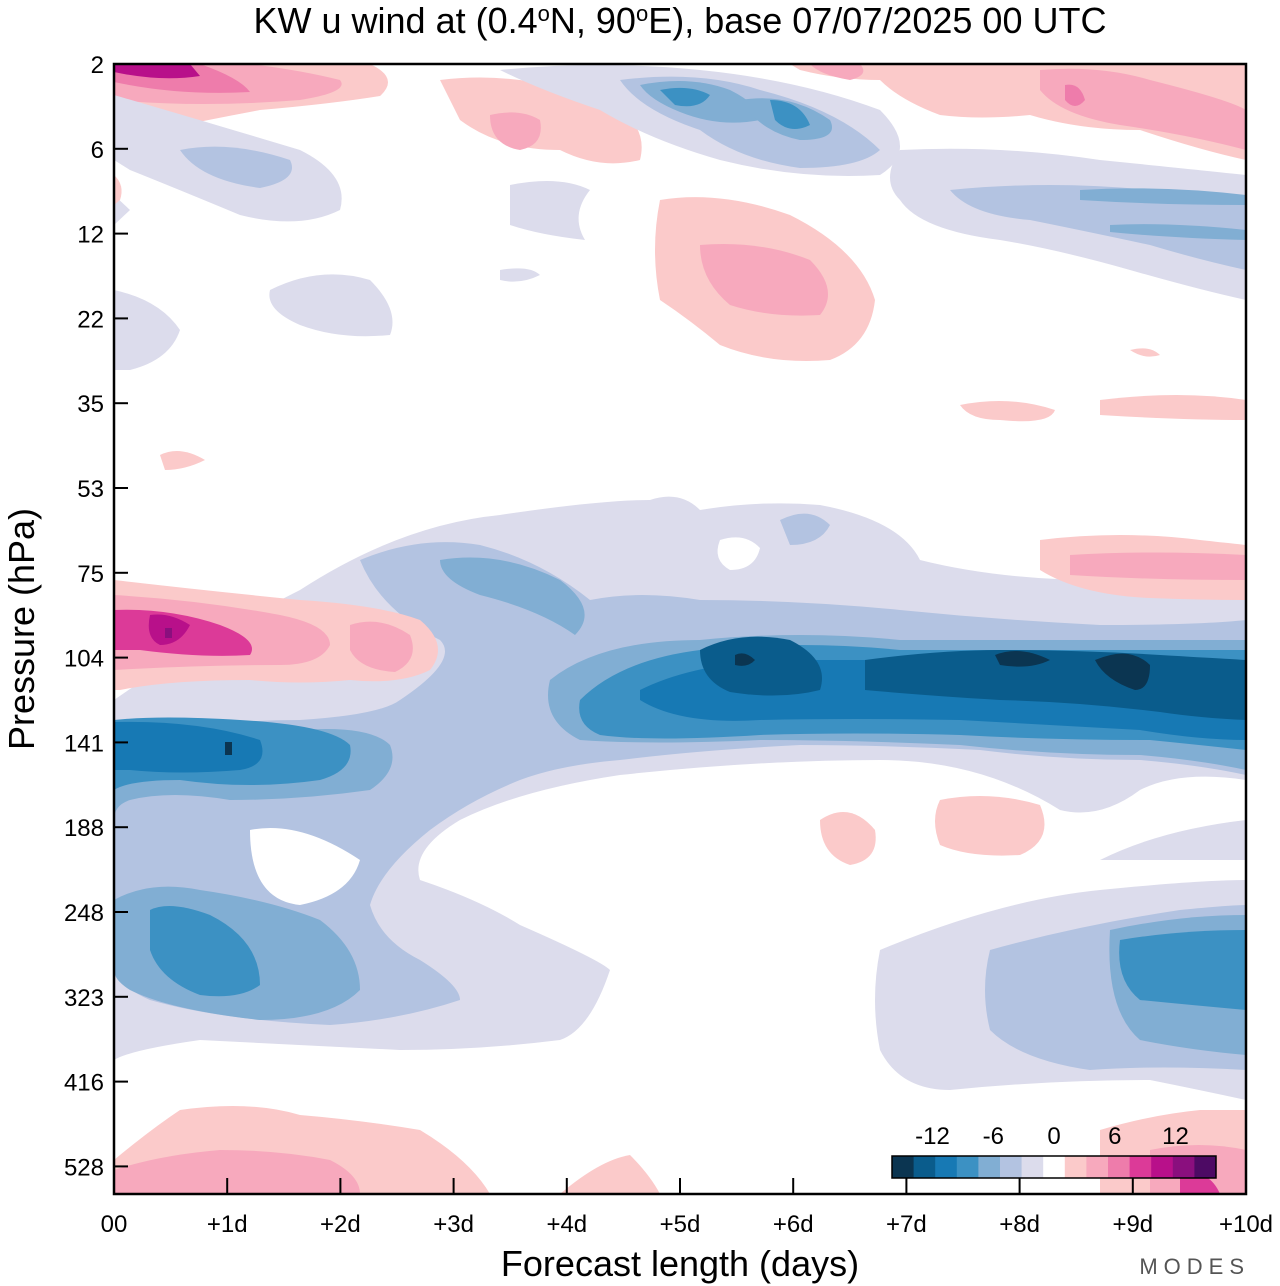  What do you see at coordinates (84, 998) in the screenshot?
I see `y-tick-label: 323` at bounding box center [84, 998].